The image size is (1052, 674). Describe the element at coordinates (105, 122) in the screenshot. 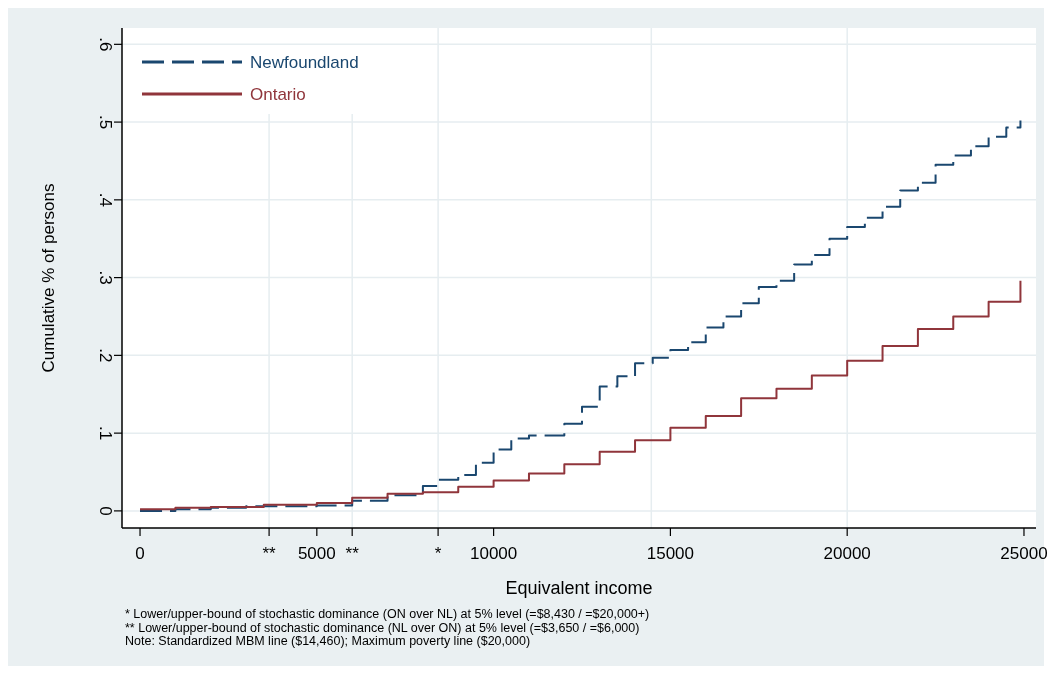

I see `y-tick-label: .5` at that location.